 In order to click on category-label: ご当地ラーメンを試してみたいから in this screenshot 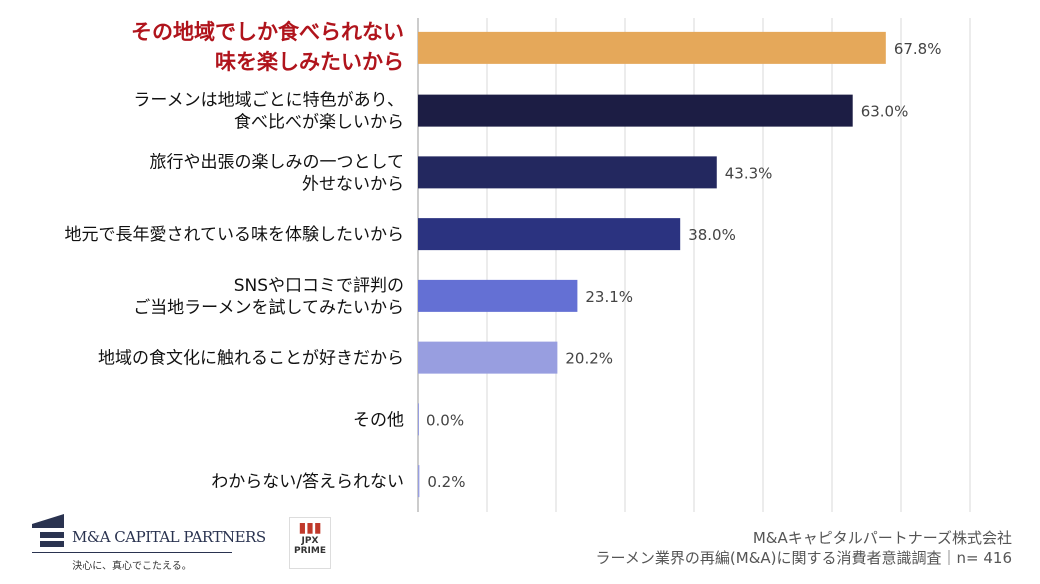, I will do `click(268, 308)`.